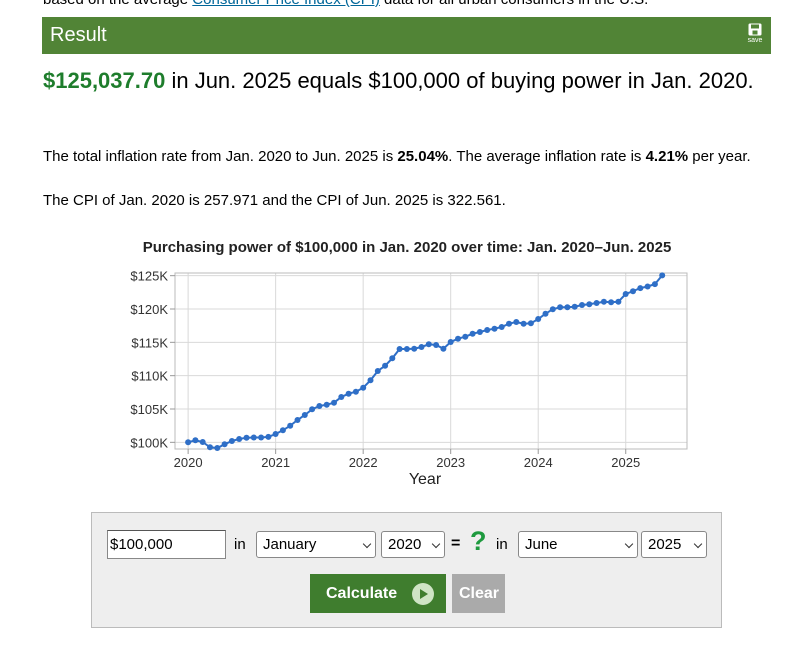 The image size is (794, 658). I want to click on x-tick-label: 2024, so click(538, 462).